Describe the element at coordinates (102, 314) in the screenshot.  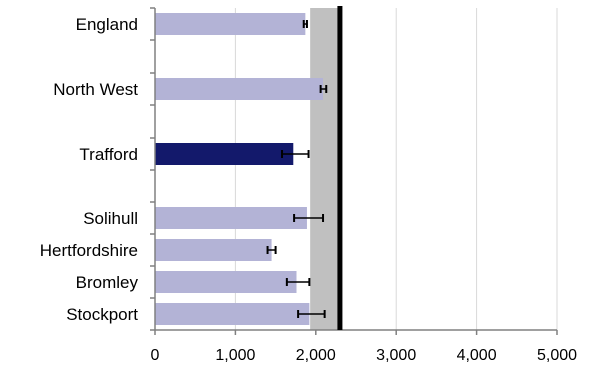
I see `category-label-stockport: Stockport` at that location.